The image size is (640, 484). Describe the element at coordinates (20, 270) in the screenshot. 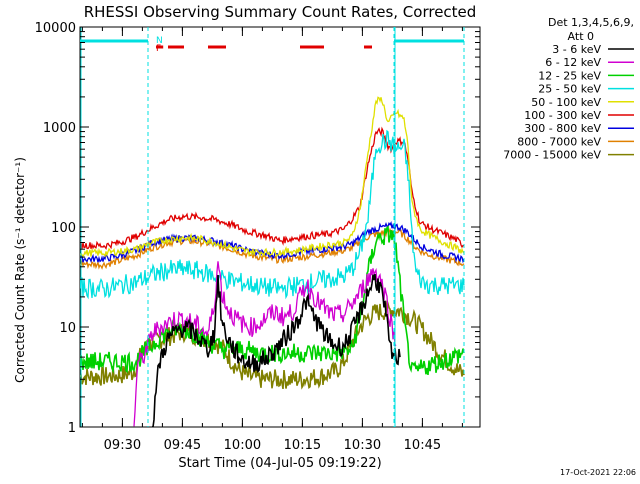

I see `y-axis-label: Corrected Count Rate (s⁻¹ detector⁻¹)` at that location.